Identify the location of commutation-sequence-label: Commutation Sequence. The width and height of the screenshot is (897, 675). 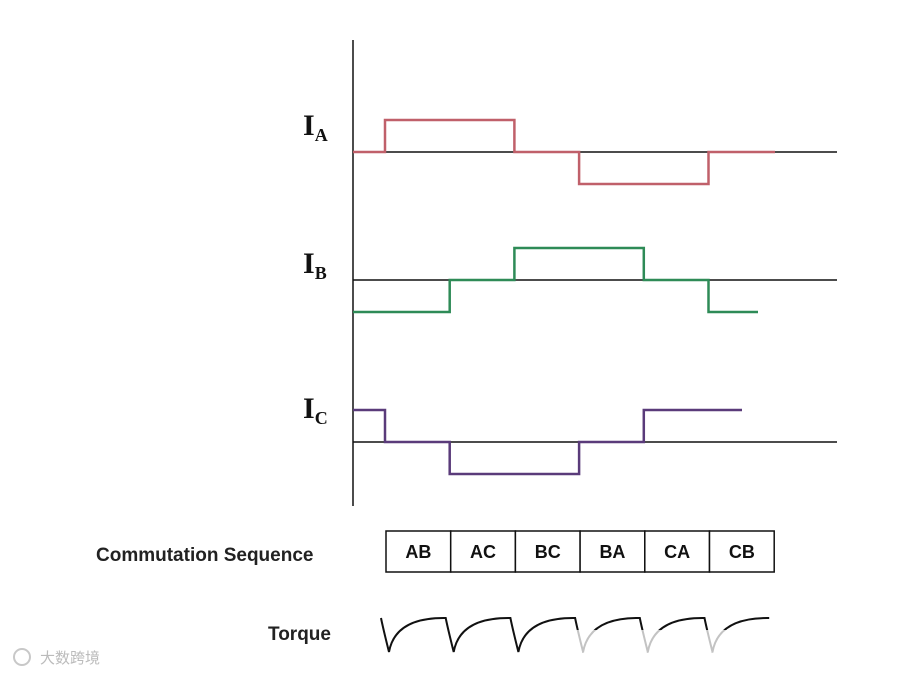
(204, 555).